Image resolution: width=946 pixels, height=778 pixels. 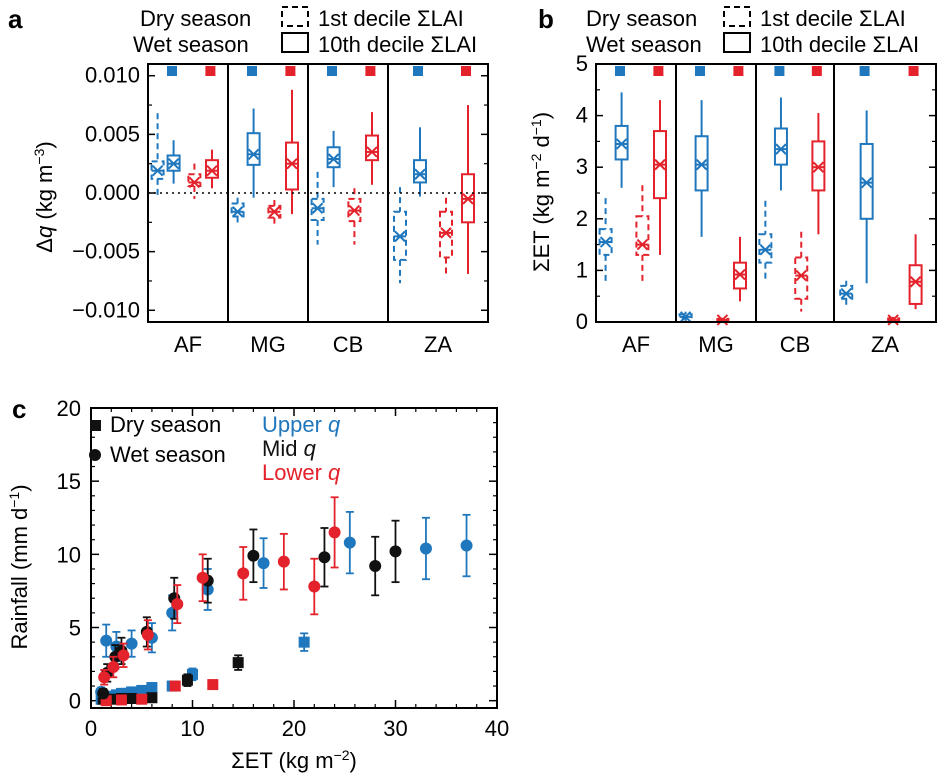 I want to click on panel-c-legend-mid: Mid q, so click(x=289, y=448).